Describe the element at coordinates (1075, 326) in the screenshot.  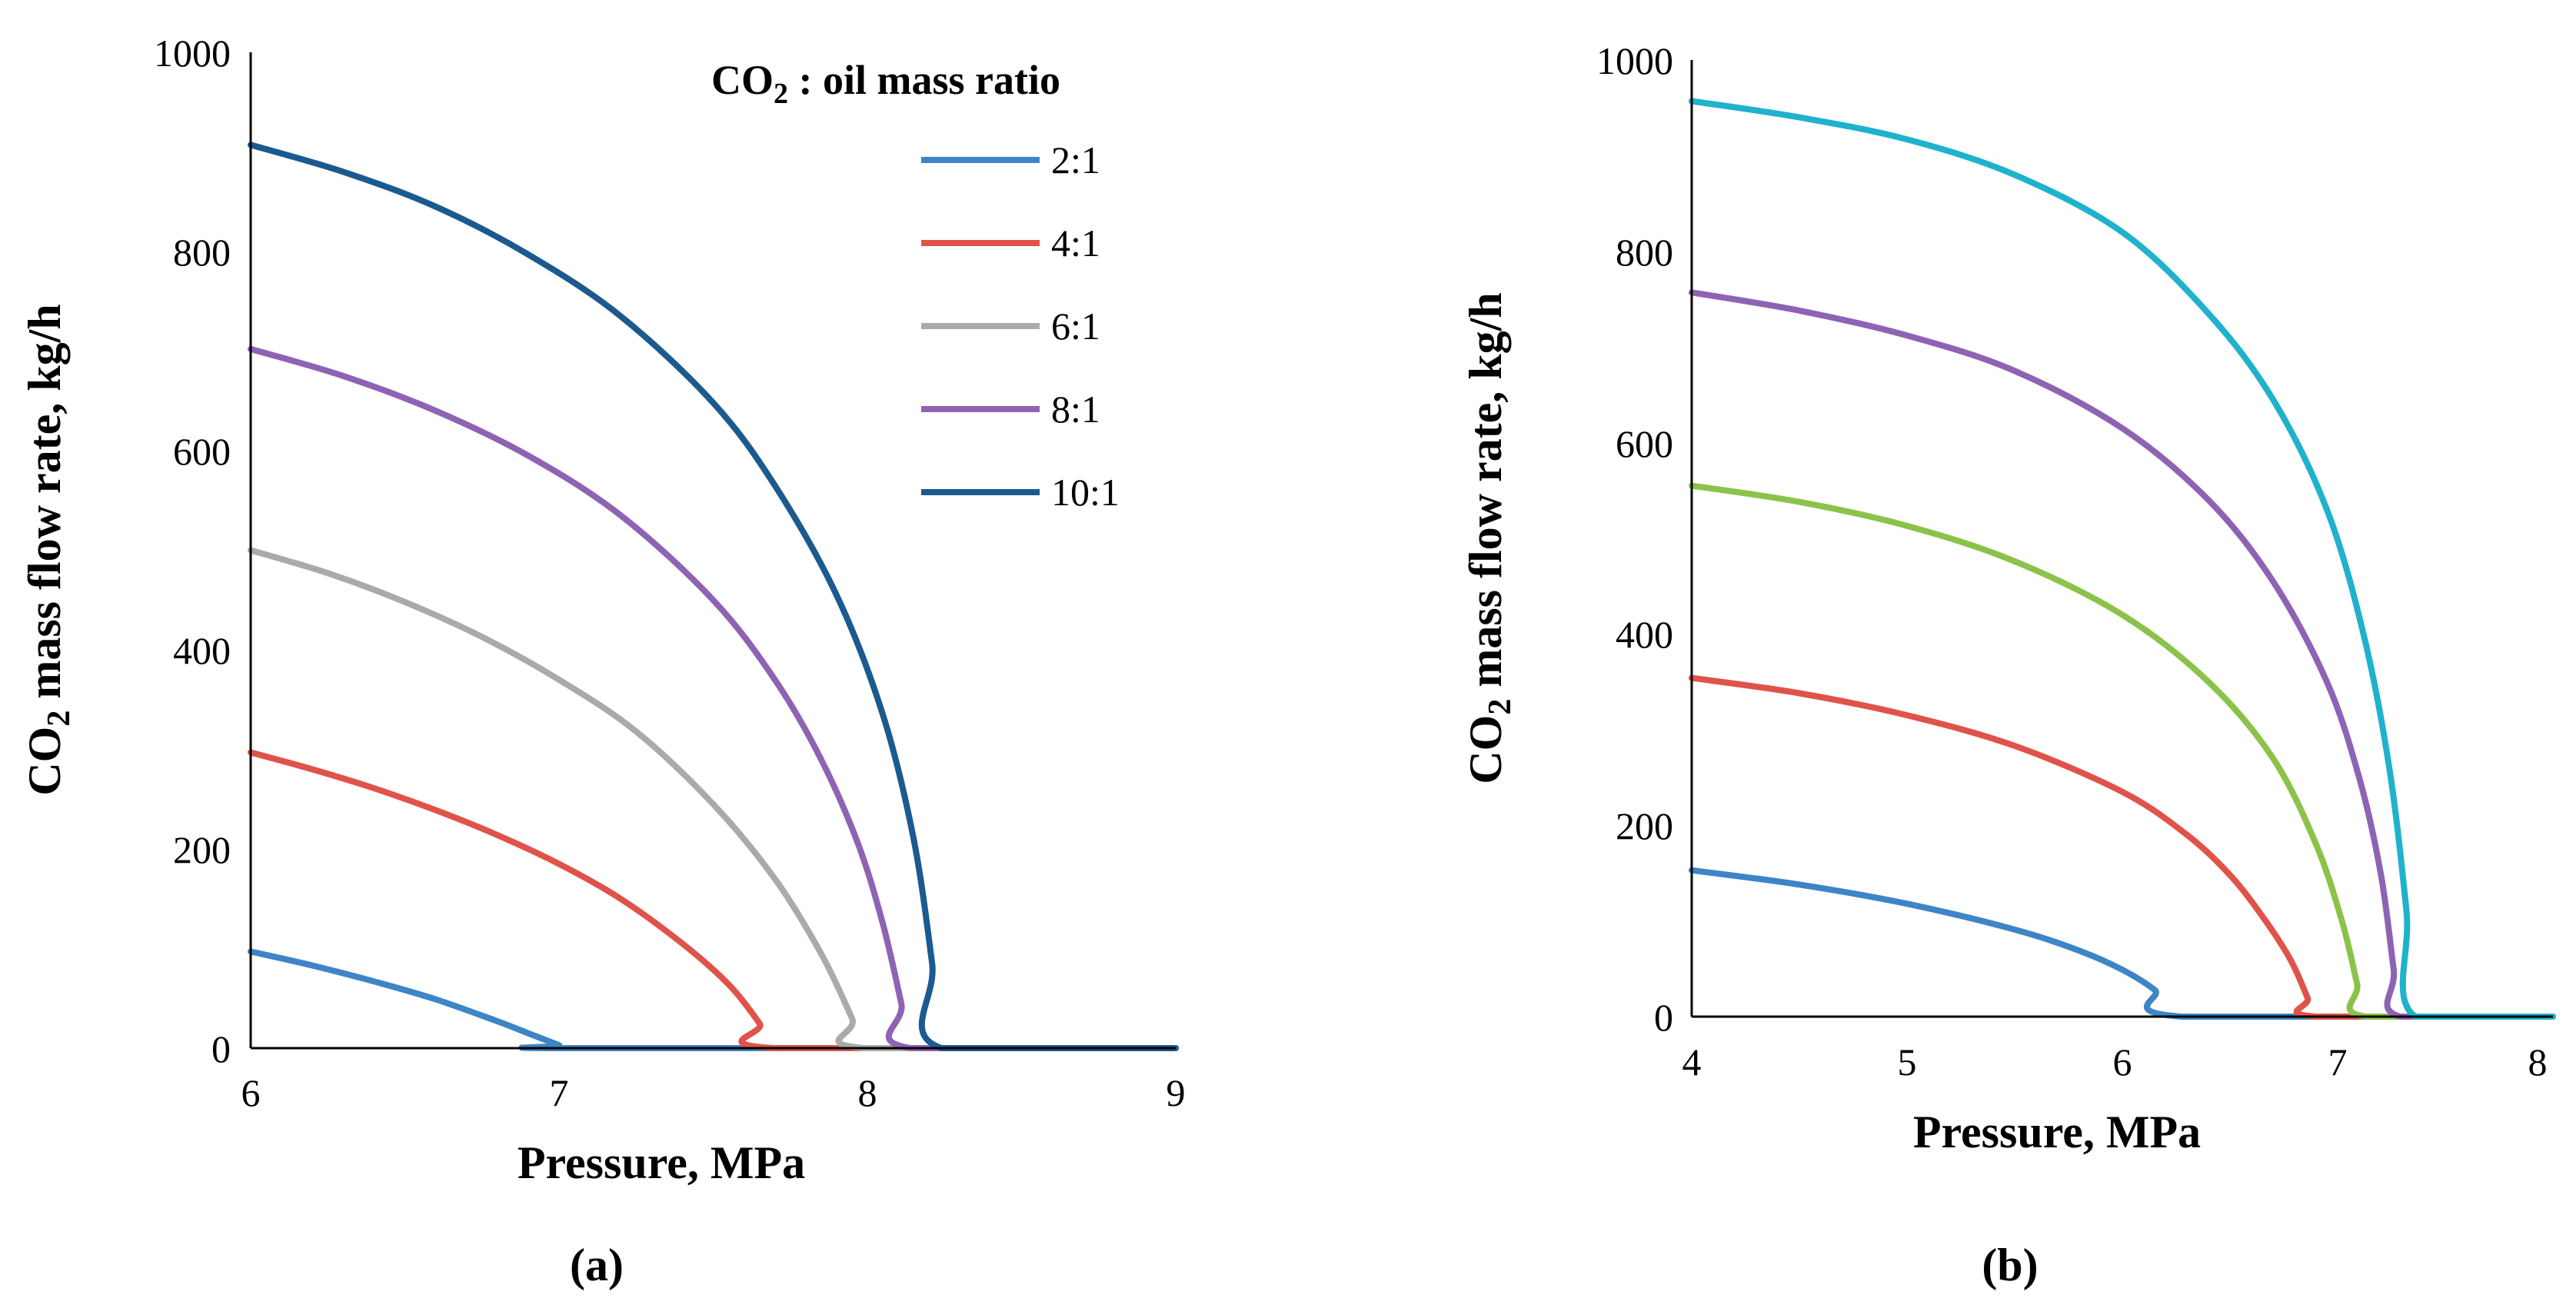
I see `legend-label: 6:1` at that location.